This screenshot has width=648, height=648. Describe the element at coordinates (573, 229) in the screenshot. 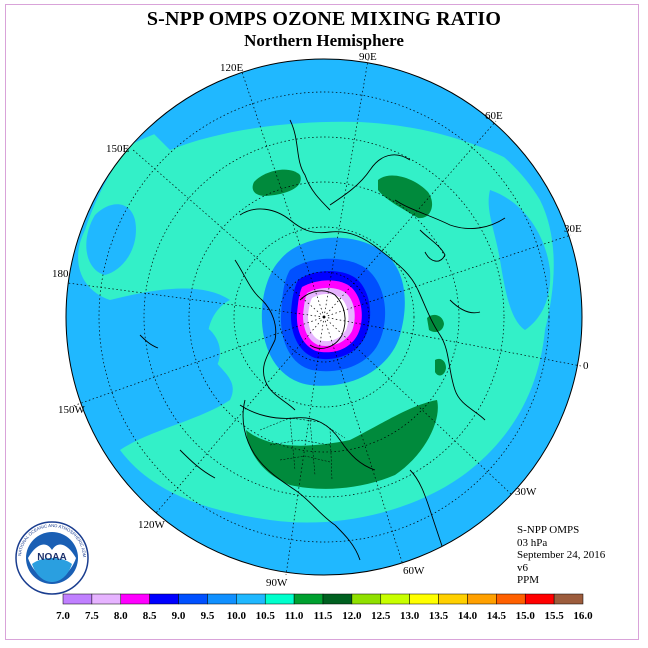

I see `lon-label-30e: 30E` at that location.